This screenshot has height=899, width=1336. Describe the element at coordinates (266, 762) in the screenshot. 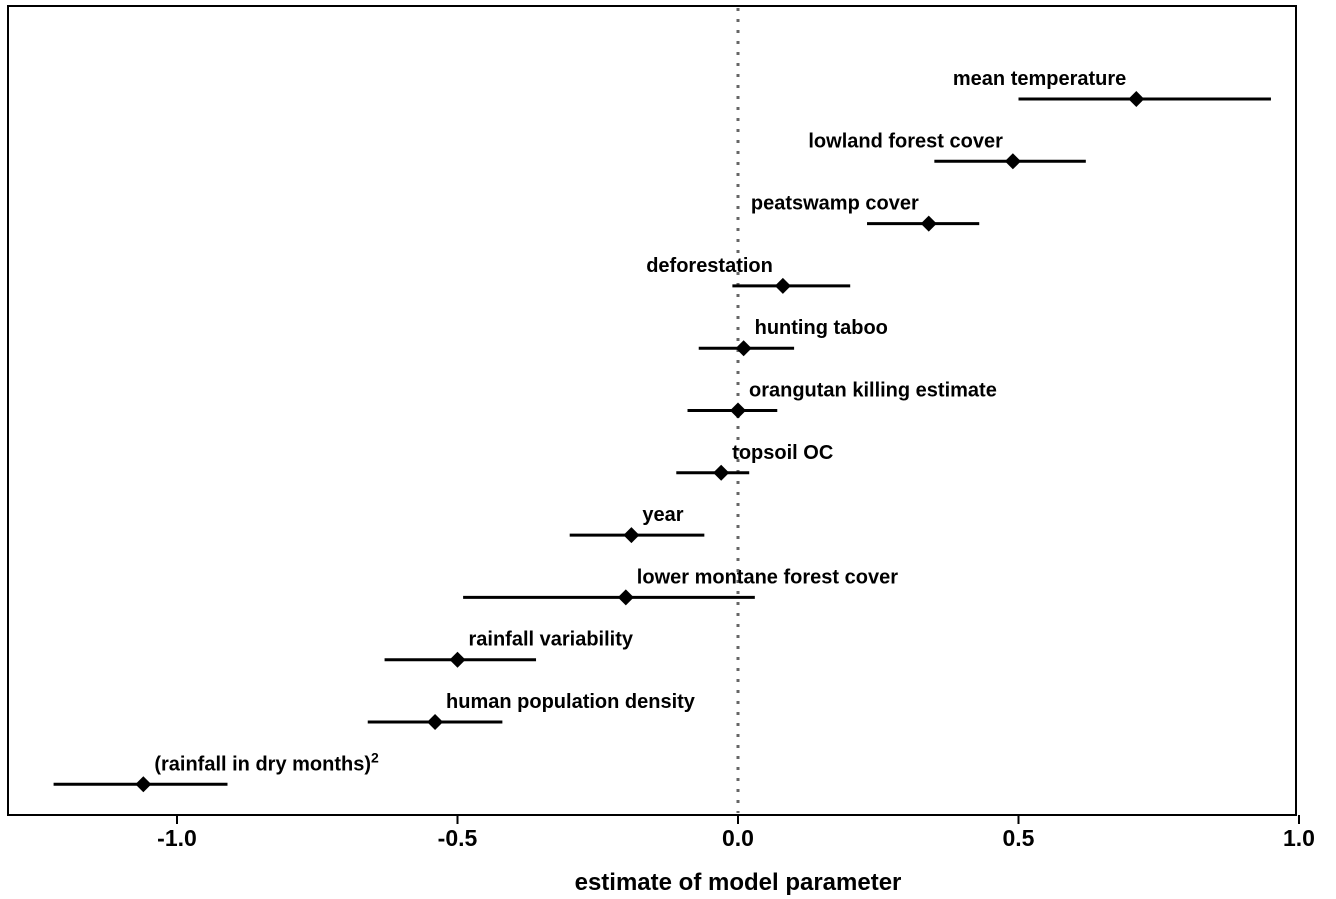

I see `parameter-label: (rainfall in dry months)2` at that location.